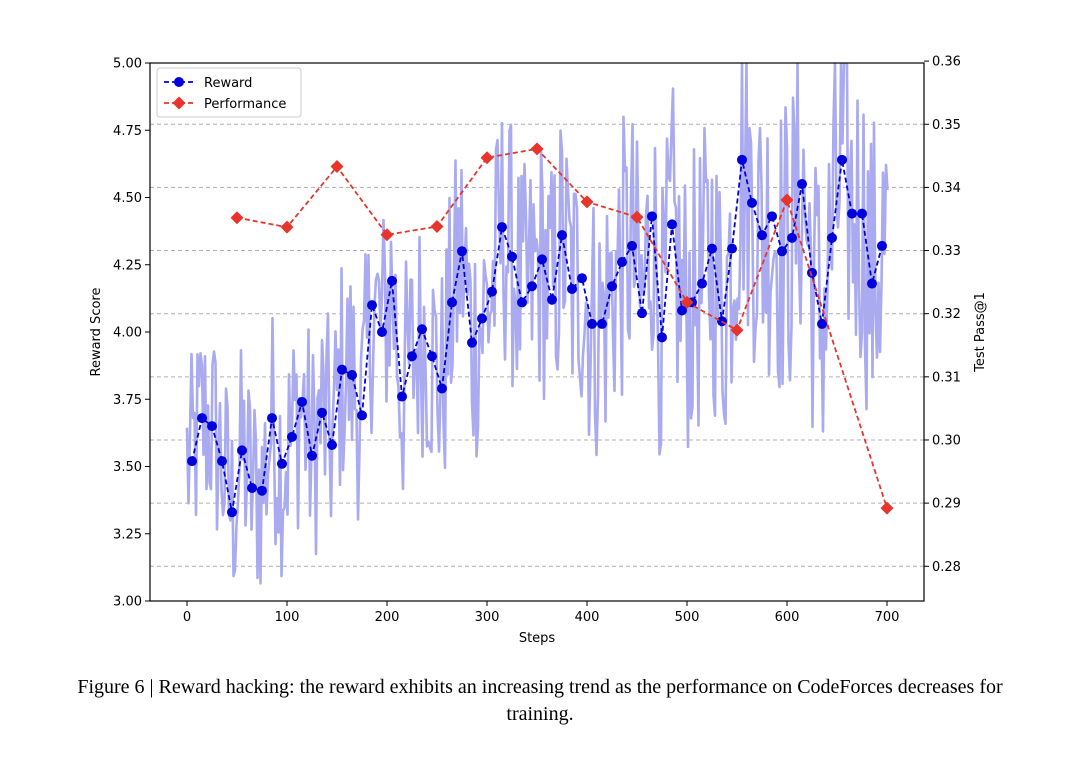 The height and width of the screenshot is (784, 1080). Describe the element at coordinates (946, 188) in the screenshot. I see `y2-tick-label: 0.34` at that location.